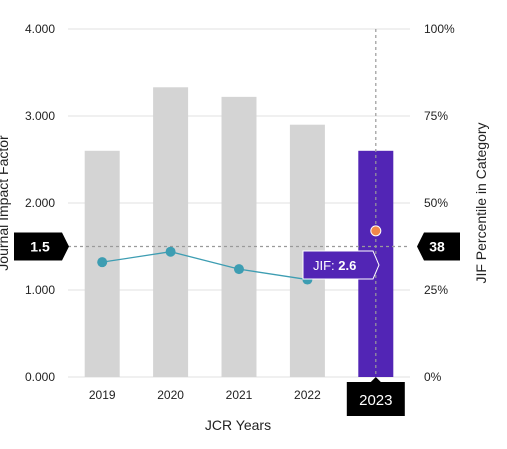 This screenshot has height=449, width=507. What do you see at coordinates (436, 290) in the screenshot?
I see `y-right-tick-label: 25%` at bounding box center [436, 290].